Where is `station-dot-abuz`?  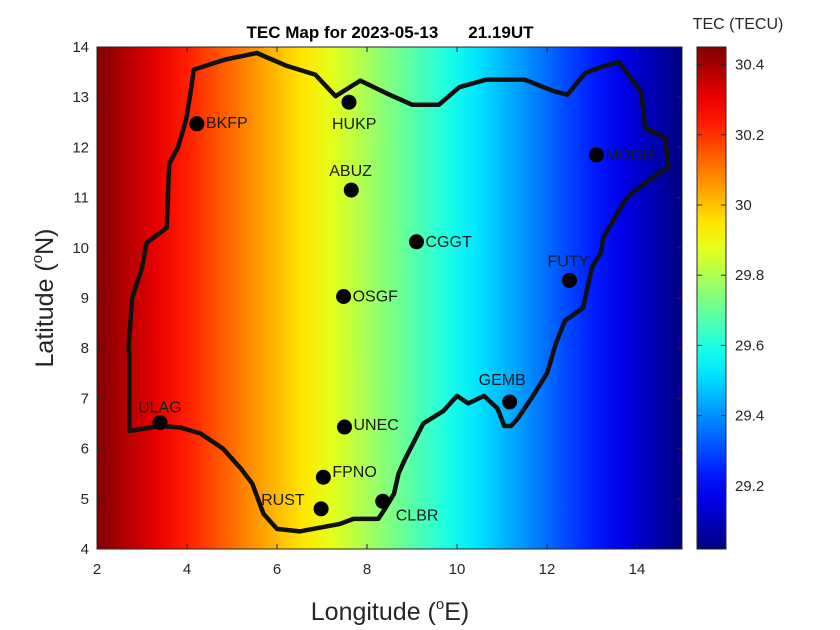 station-dot-abuz is located at coordinates (351, 190).